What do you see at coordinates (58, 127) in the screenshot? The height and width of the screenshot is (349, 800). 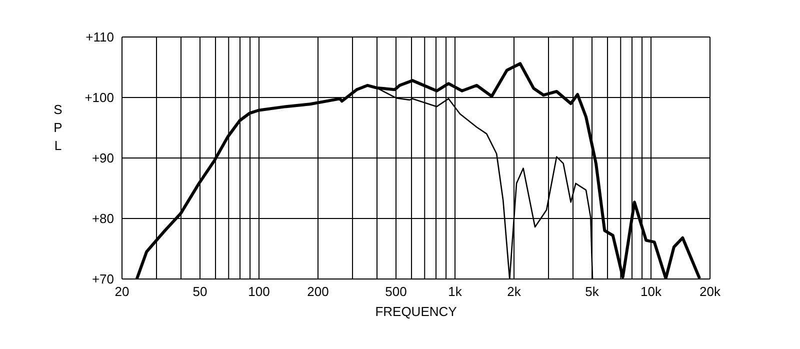 I see `y-axis-title: SPL` at bounding box center [58, 127].